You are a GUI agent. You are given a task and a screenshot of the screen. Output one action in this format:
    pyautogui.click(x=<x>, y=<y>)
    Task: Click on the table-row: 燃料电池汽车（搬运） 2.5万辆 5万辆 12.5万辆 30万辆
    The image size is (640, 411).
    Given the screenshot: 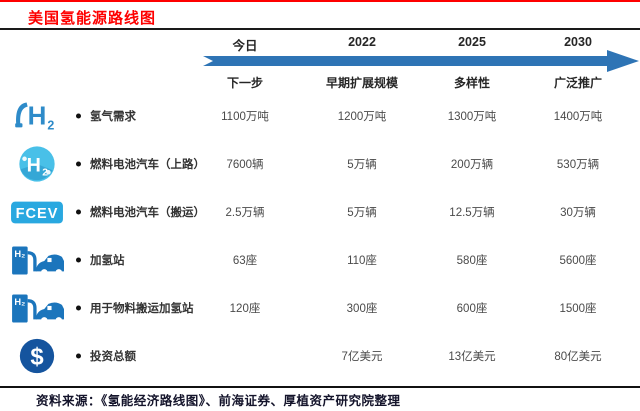 What is the action you would take?
    pyautogui.click(x=320, y=212)
    